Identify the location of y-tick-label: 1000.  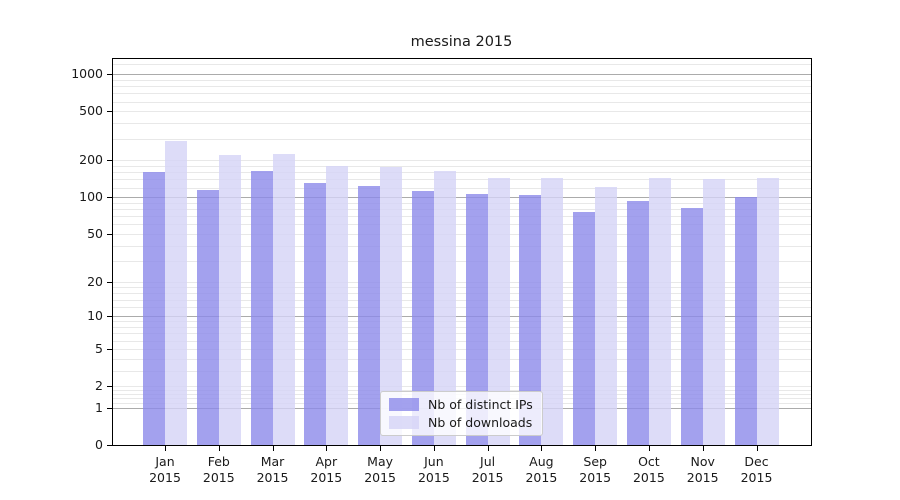
(87, 74).